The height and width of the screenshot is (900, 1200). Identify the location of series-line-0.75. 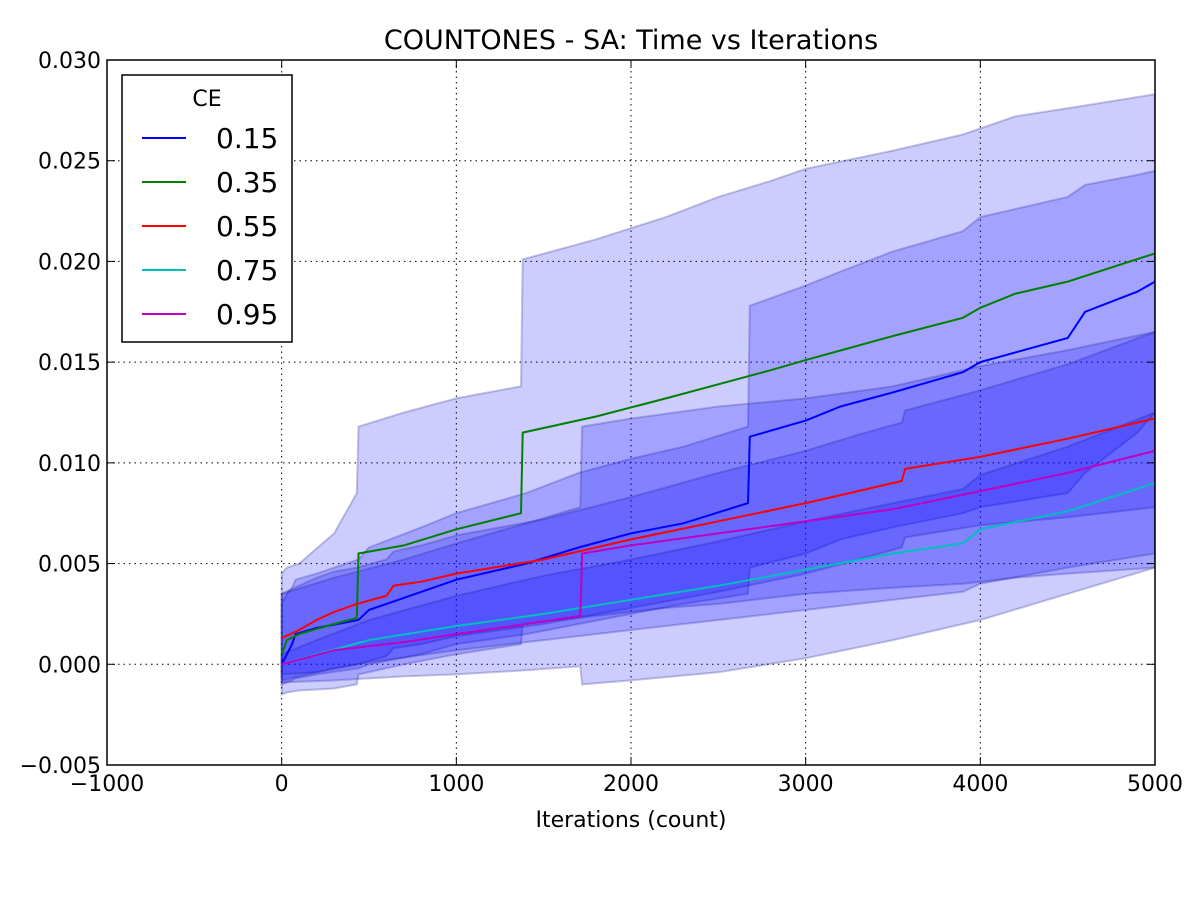
(718, 574).